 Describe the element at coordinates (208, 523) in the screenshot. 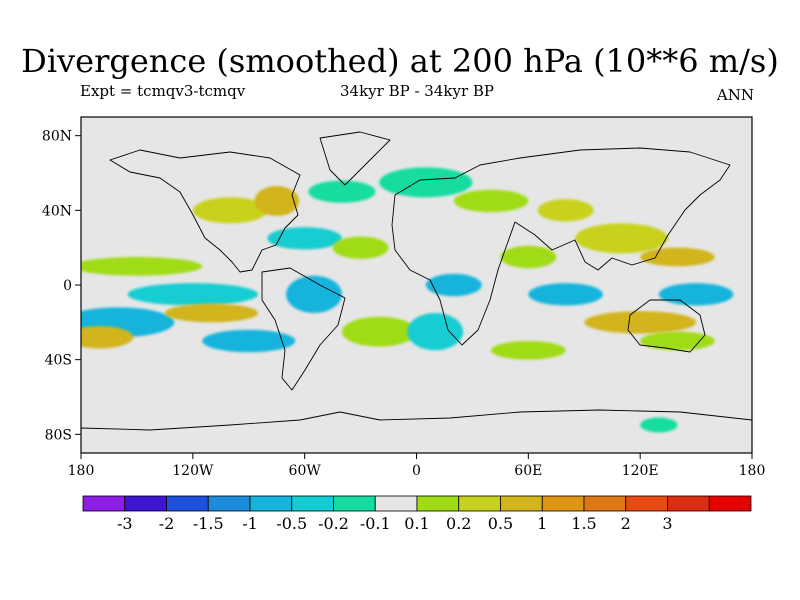

I see `colorbar-label: -1.5` at that location.